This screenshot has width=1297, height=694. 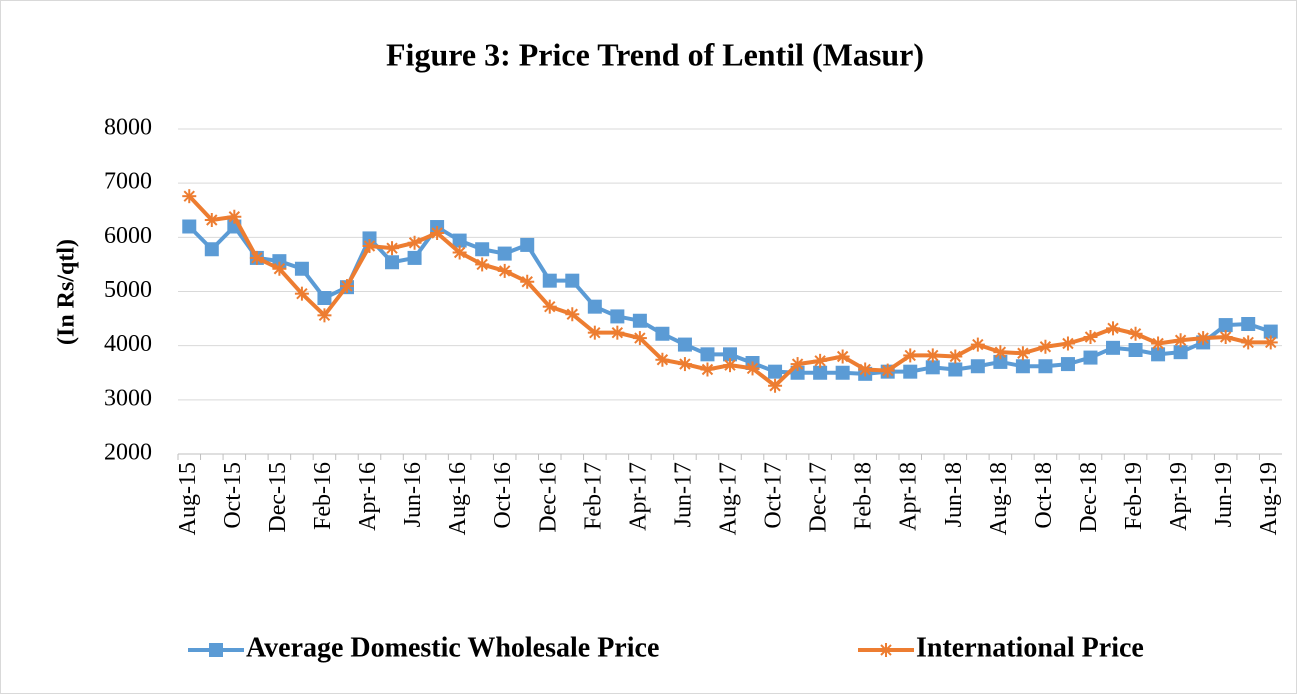 What do you see at coordinates (1224, 494) in the screenshot?
I see `x-tick-label: Jun-19` at bounding box center [1224, 494].